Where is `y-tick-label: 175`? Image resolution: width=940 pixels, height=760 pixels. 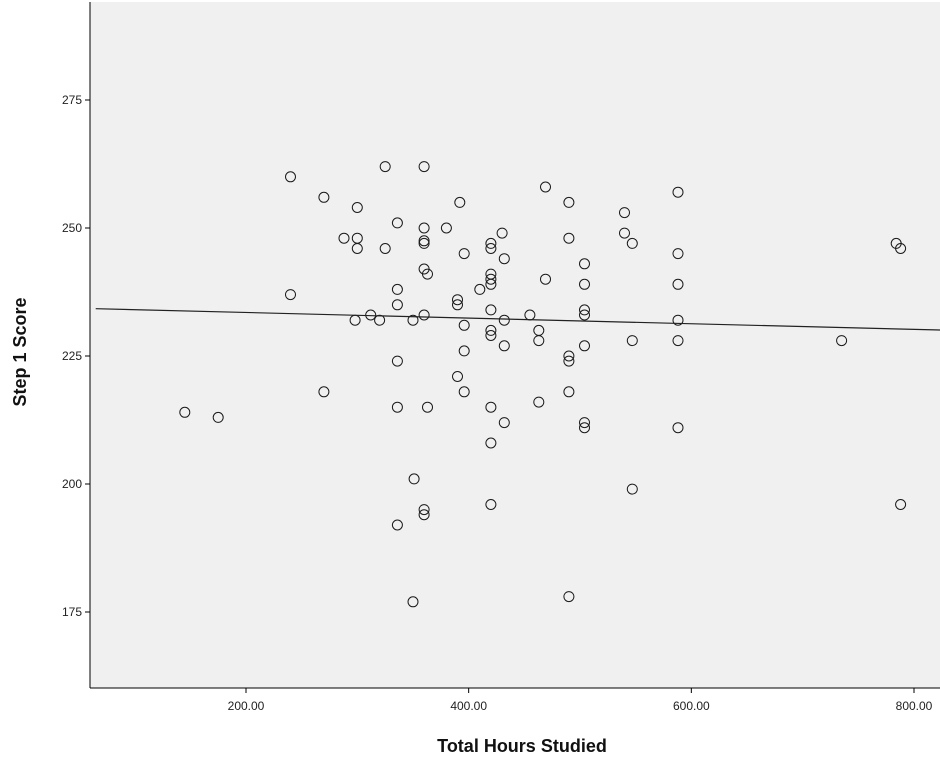 y-tick-label: 175 is located at coordinates (72, 612).